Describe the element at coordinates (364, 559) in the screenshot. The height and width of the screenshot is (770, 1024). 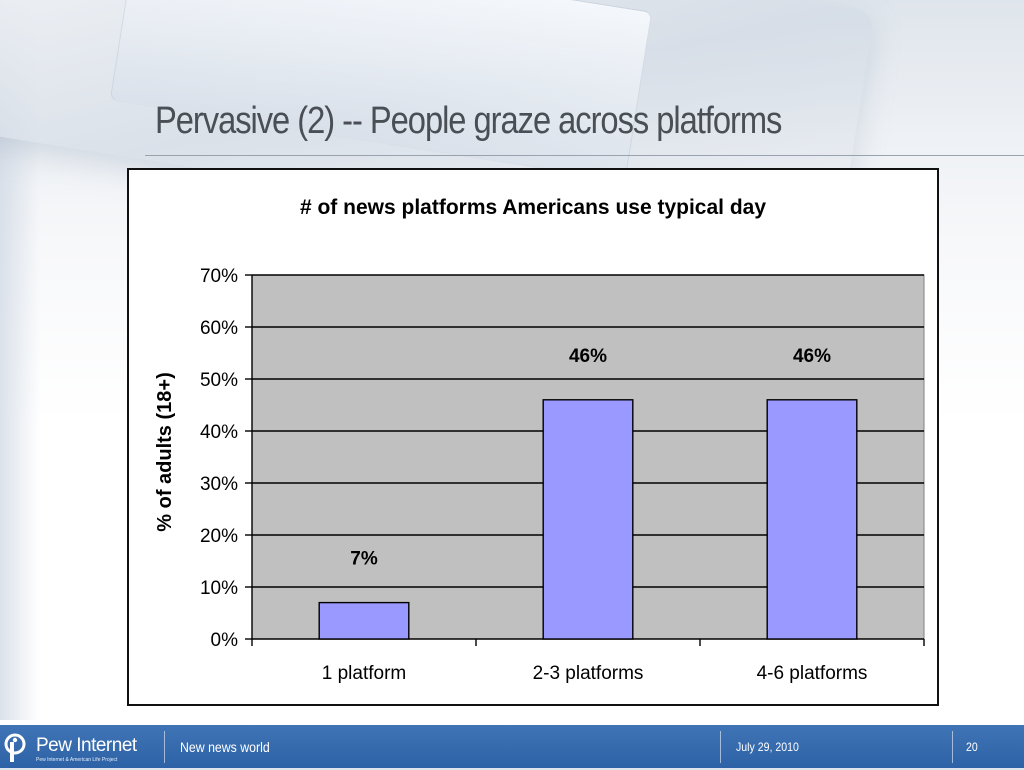
I see `data-label: 7%` at that location.